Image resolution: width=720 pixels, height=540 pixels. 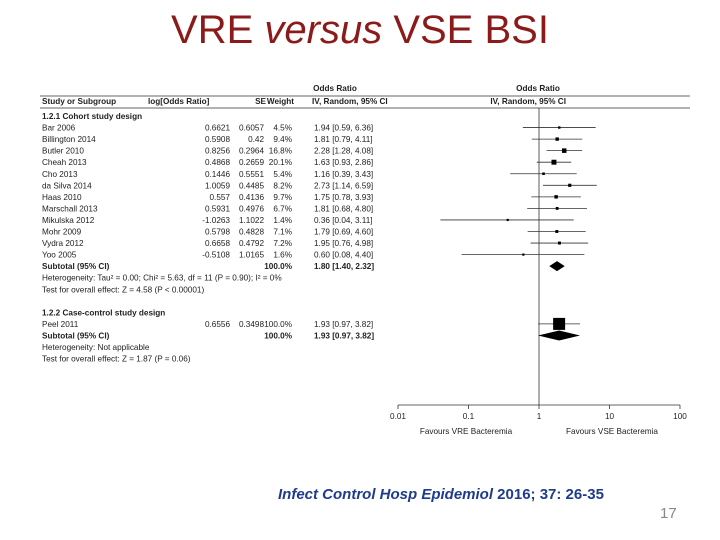 What do you see at coordinates (251, 243) in the screenshot?
I see `study-se: 0.4792` at bounding box center [251, 243].